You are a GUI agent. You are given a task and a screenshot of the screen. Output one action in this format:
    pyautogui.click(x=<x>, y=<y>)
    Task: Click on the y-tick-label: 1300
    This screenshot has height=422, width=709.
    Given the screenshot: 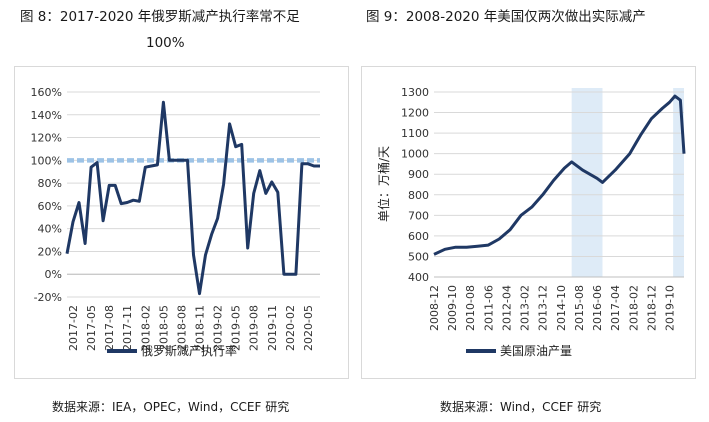 What is the action you would take?
    pyautogui.click(x=415, y=92)
    